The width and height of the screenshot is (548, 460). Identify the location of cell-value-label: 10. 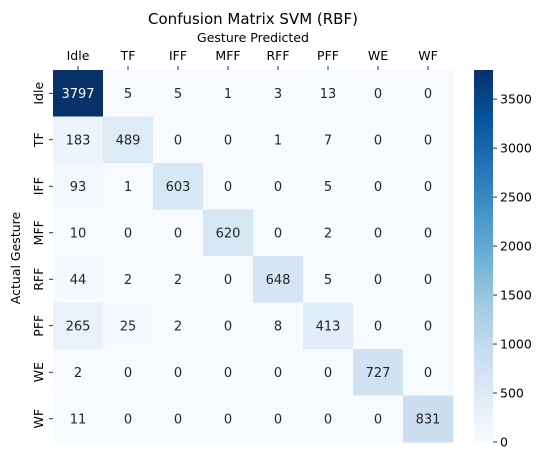
(78, 233).